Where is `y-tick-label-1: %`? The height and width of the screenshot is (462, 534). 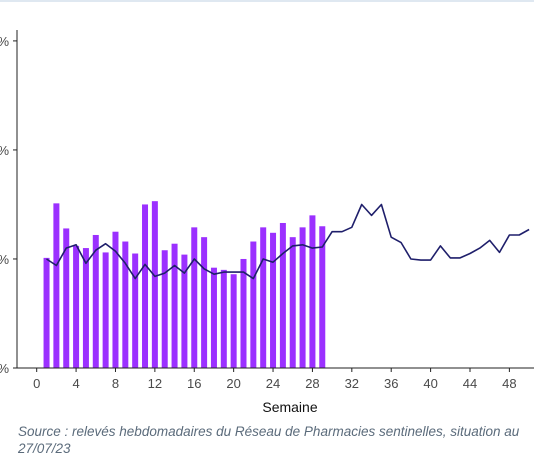
y-tick-label-1: % is located at coordinates (4, 259).